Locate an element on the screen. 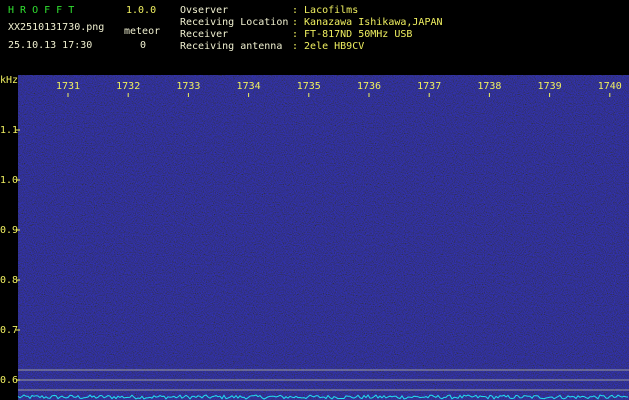  x-tick-label: 1739 is located at coordinates (550, 86).